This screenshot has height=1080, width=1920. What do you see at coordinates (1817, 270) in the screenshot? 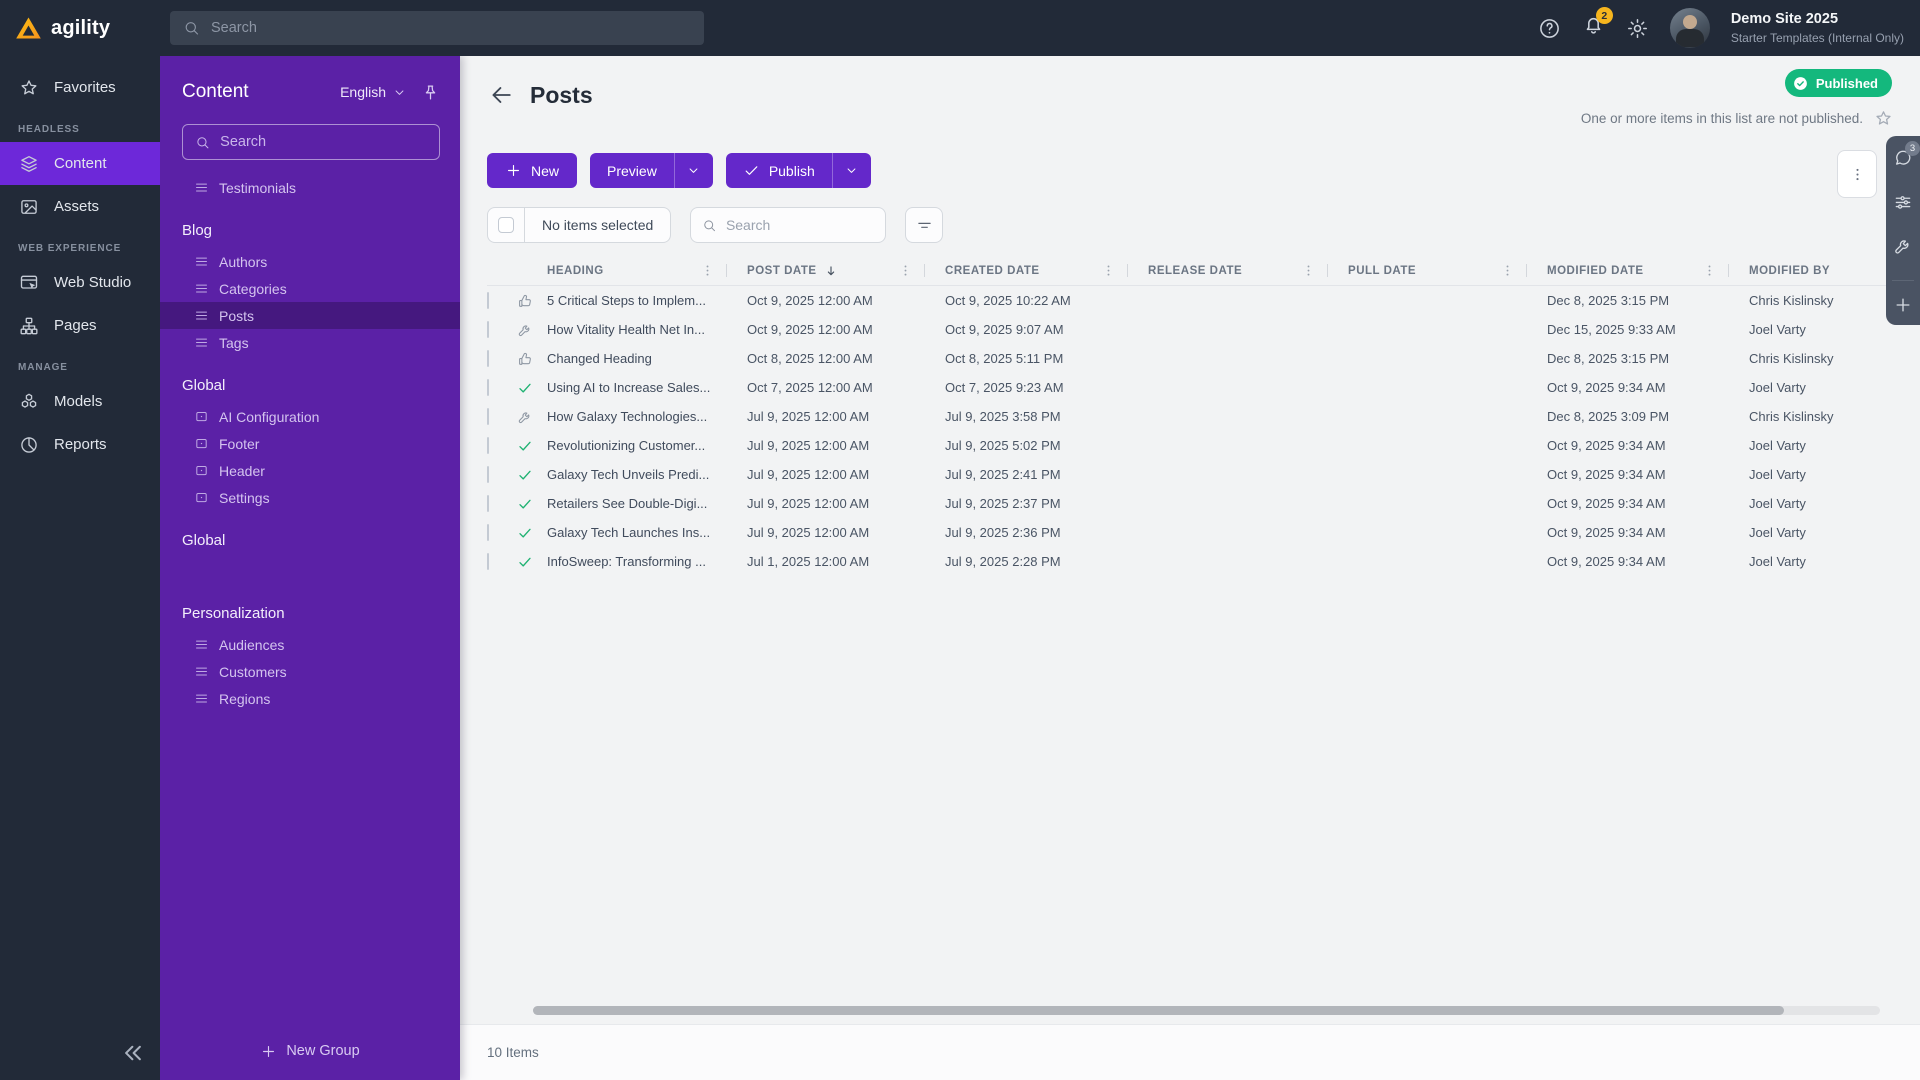
I see `column-header-modified-by: MODIFIED BY` at bounding box center [1817, 270].